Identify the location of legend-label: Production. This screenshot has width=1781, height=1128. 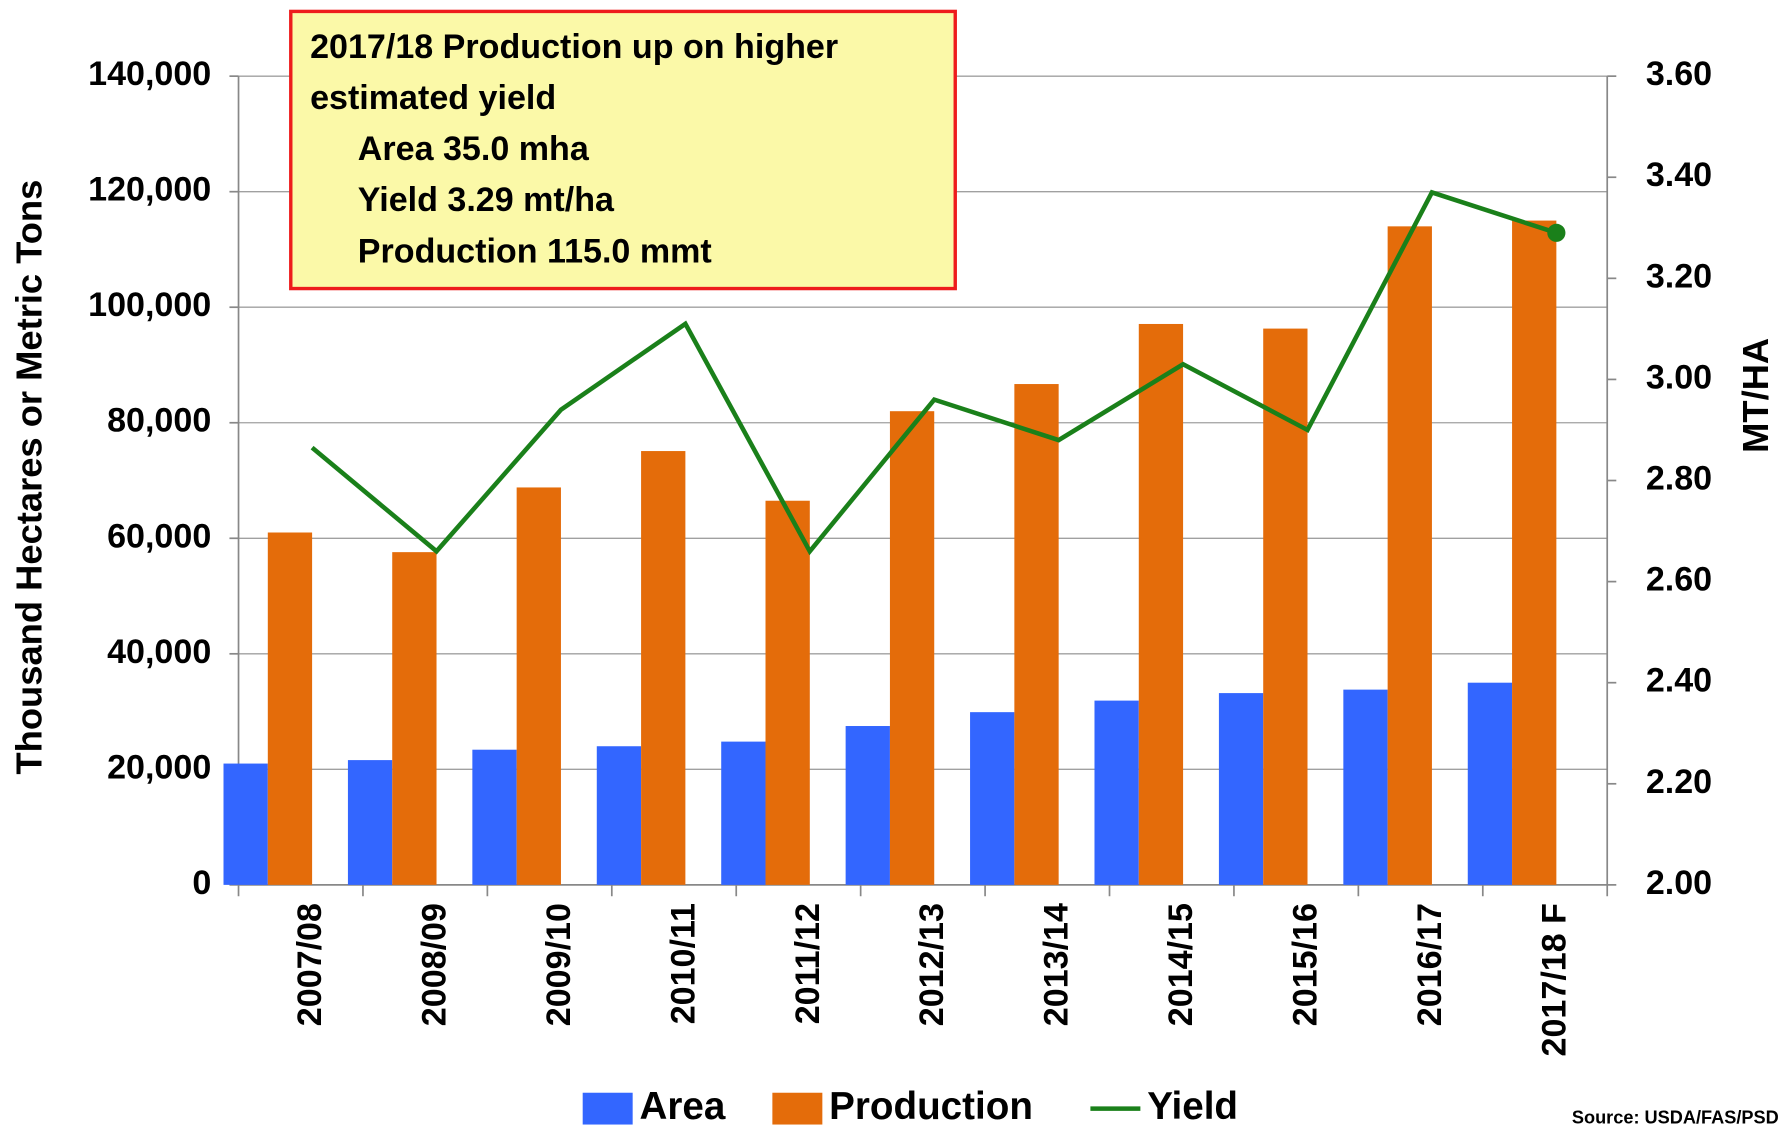
(931, 1106).